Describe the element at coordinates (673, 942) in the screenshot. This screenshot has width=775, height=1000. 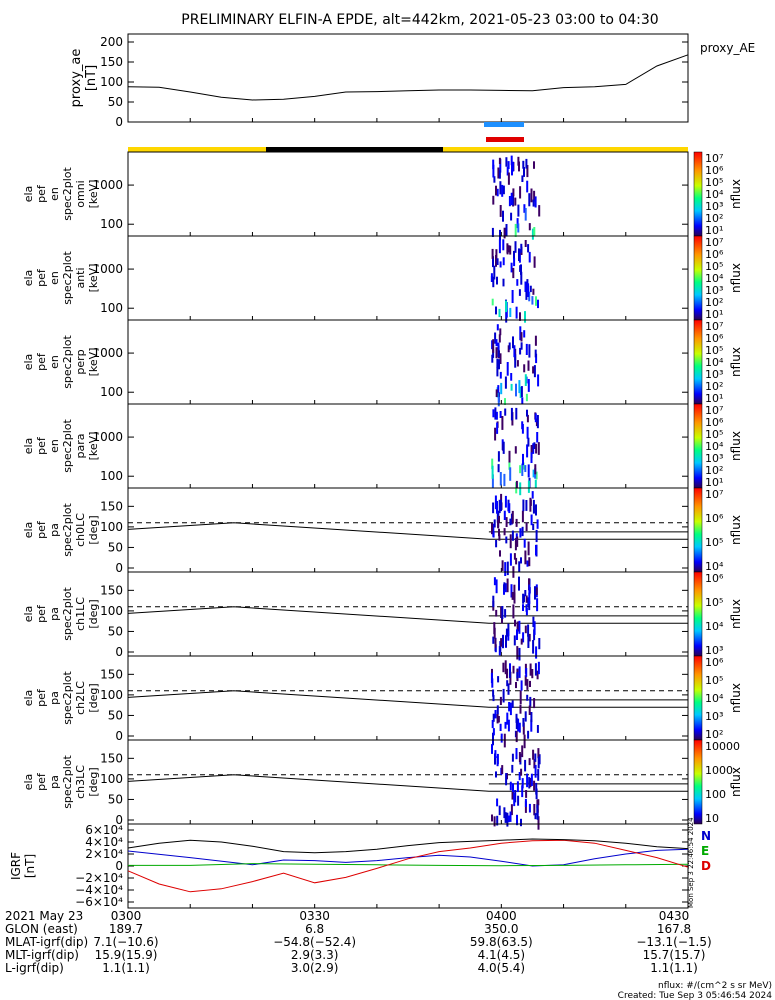
I see `row-value: −13.1(−1.5)` at that location.